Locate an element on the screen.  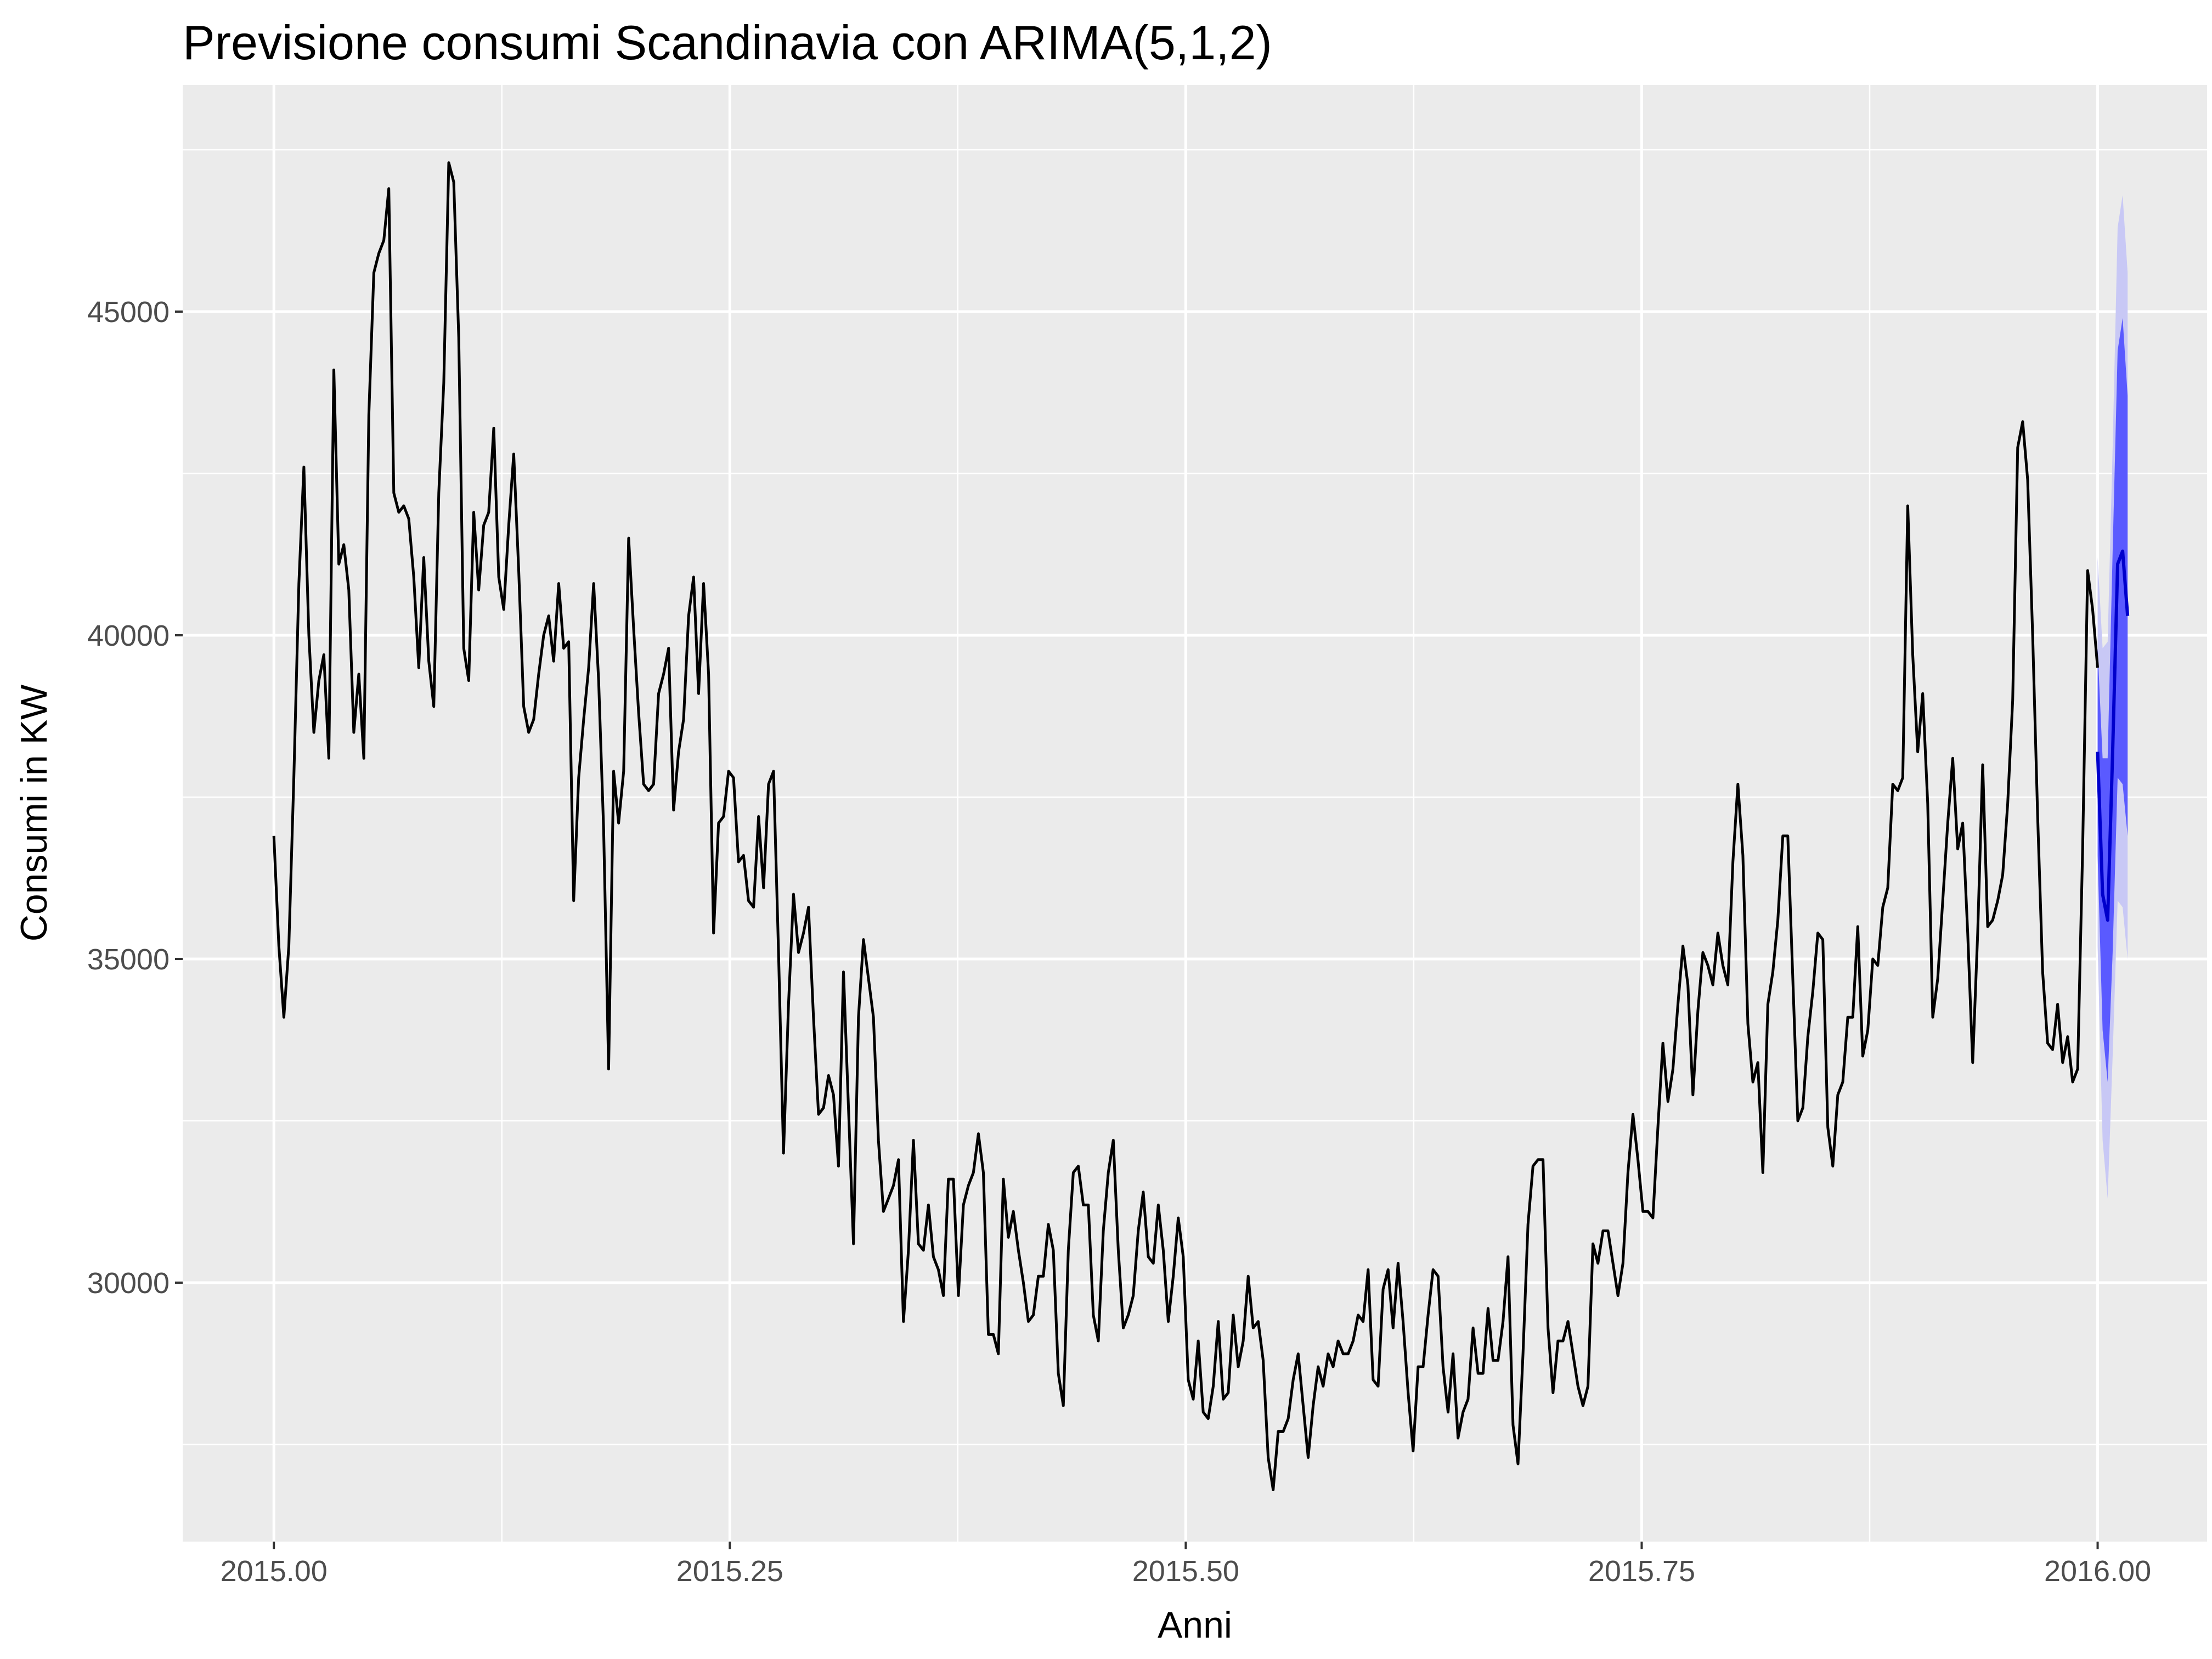
x-tick-label: 2015.25 is located at coordinates (730, 1572).